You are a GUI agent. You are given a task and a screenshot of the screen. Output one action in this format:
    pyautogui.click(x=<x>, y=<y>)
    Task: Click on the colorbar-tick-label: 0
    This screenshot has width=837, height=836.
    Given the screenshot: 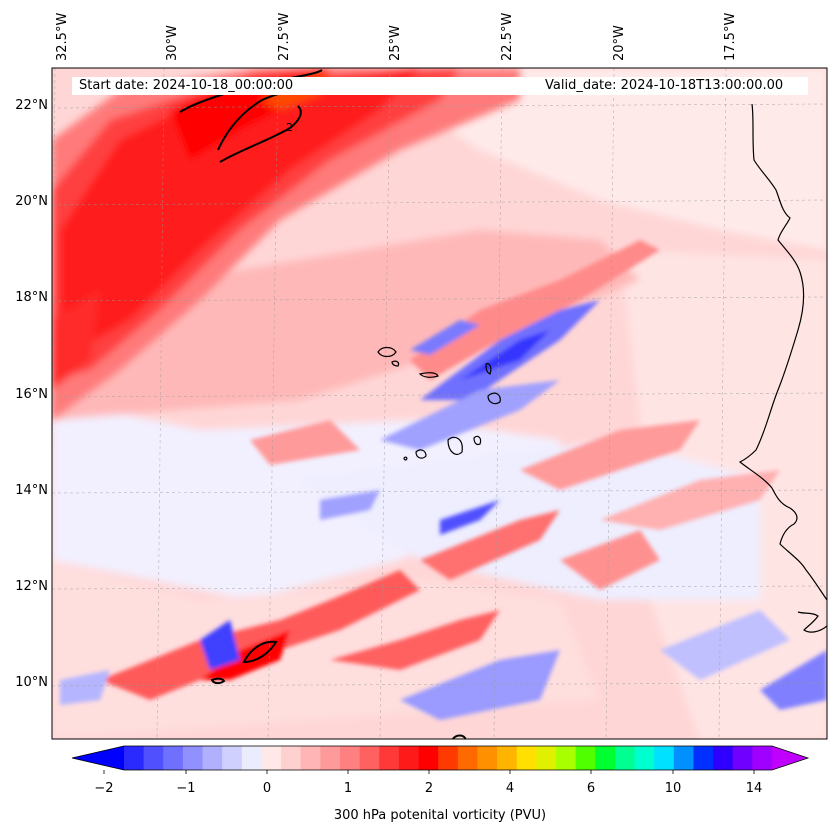 What is the action you would take?
    pyautogui.click(x=267, y=788)
    